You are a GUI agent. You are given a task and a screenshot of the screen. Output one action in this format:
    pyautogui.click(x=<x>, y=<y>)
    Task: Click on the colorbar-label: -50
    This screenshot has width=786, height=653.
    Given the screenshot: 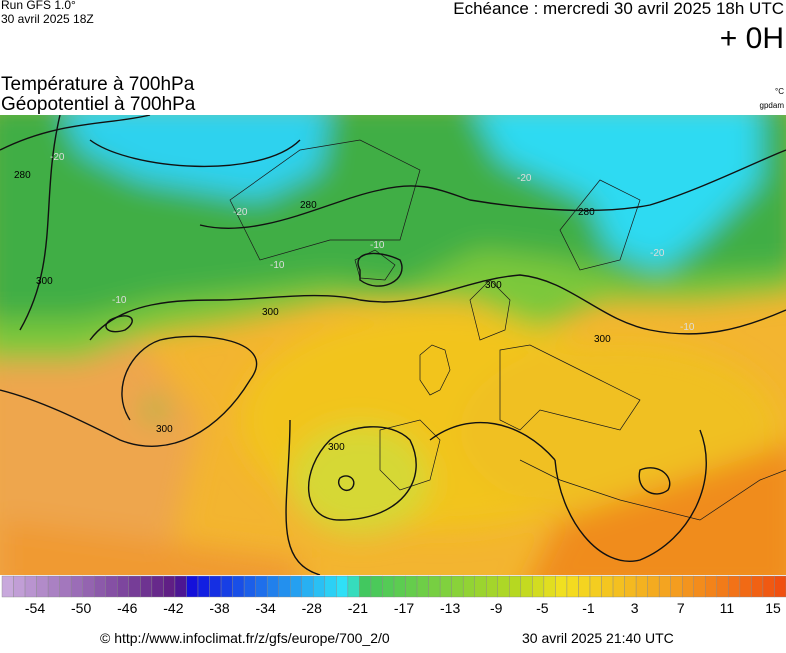 What is the action you would take?
    pyautogui.click(x=81, y=608)
    